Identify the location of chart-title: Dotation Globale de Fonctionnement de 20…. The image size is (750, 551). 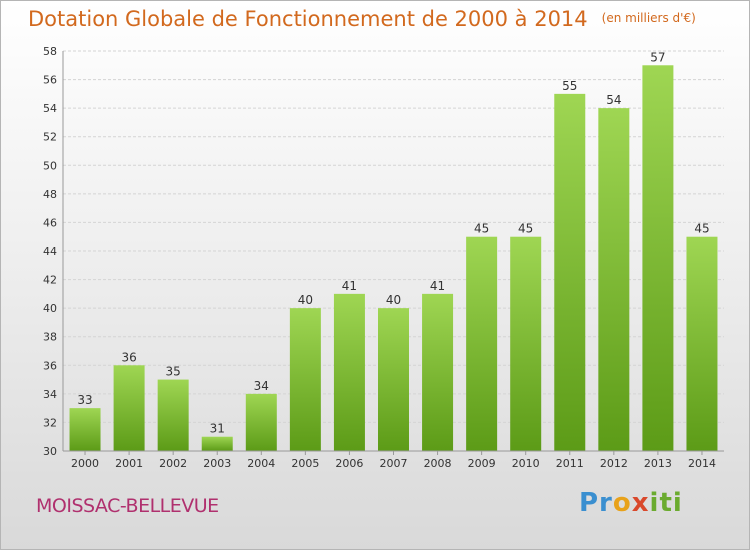
(362, 19).